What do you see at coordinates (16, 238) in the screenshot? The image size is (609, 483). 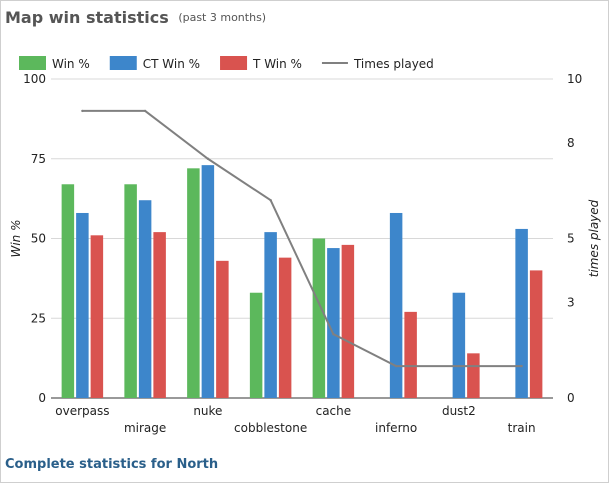 I see `y-axis-title: Win %` at bounding box center [16, 238].